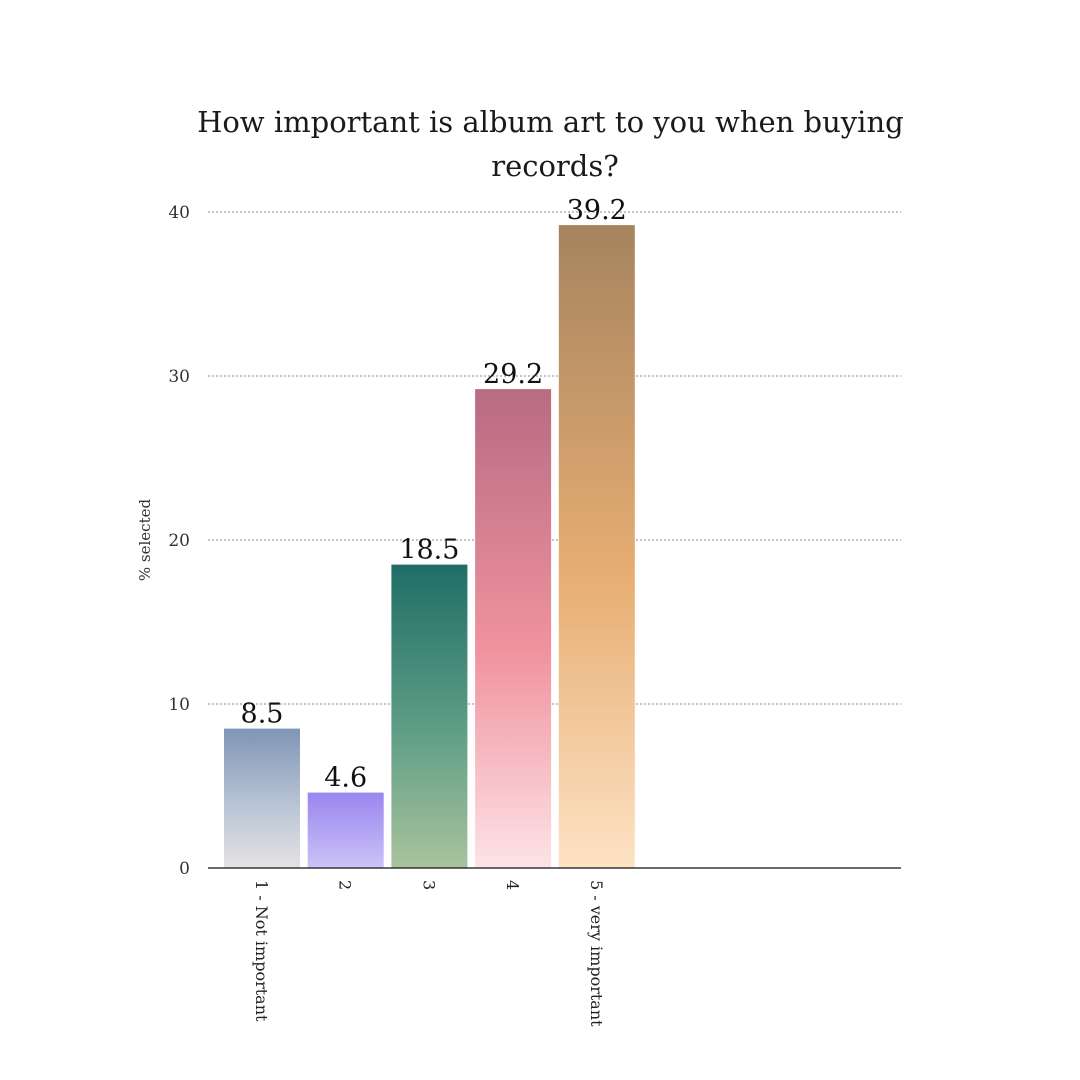  I want to click on value-label-1: 8.5, so click(262, 714).